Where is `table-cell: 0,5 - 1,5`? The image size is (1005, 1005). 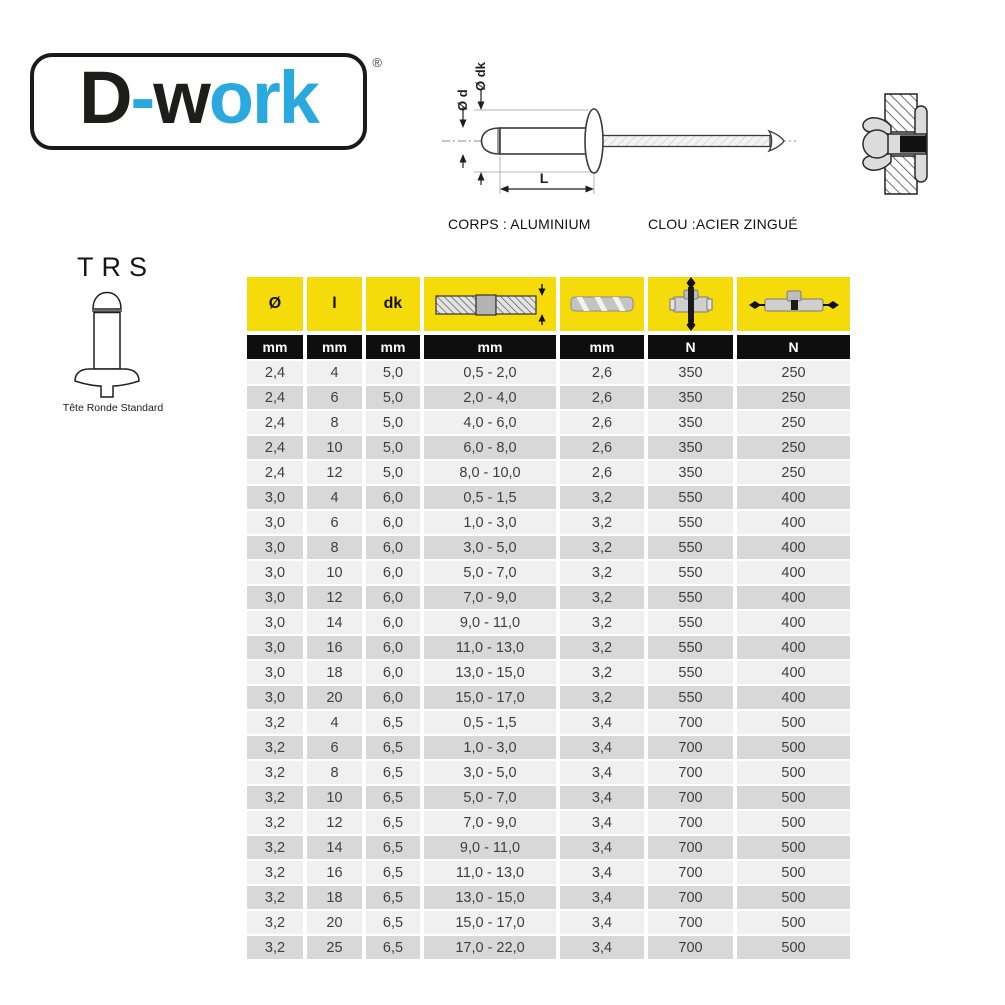
table-cell: 0,5 - 1,5 is located at coordinates (491, 723).